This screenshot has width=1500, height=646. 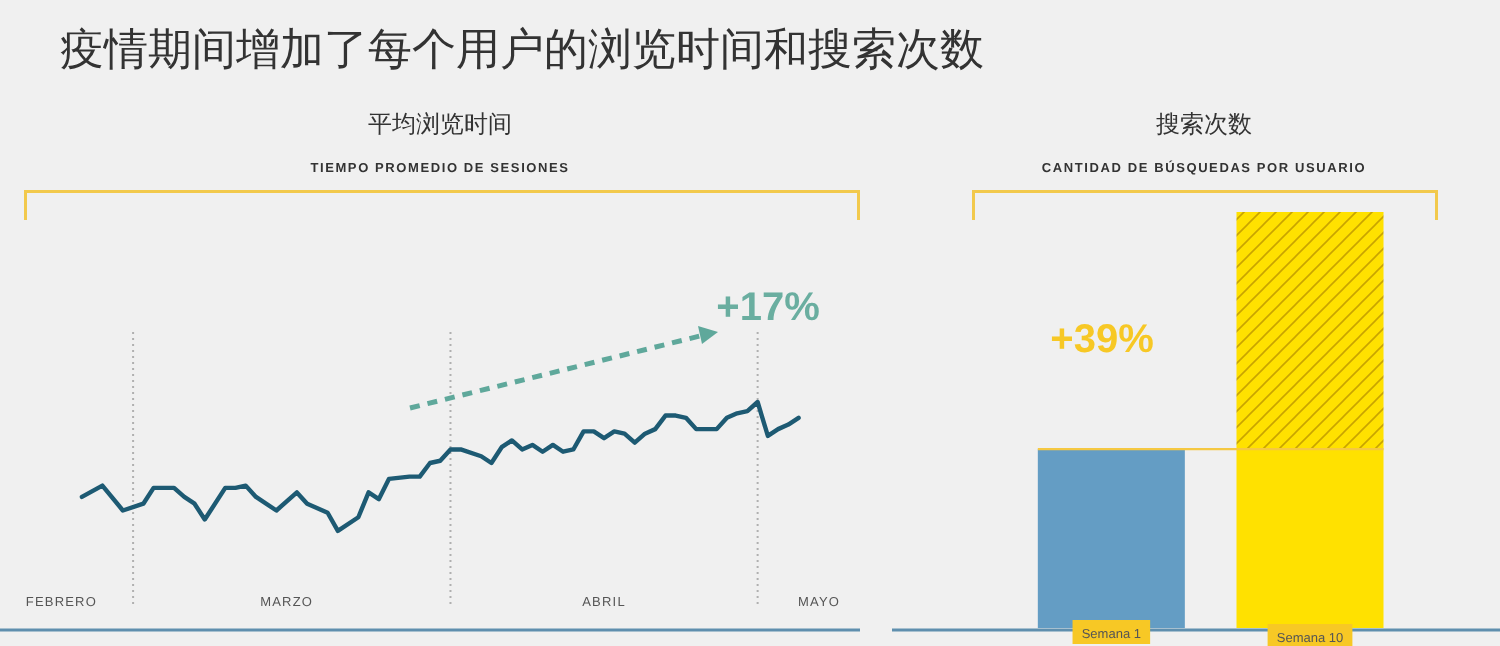 I want to click on chart-title: 平均浏览时间, so click(x=440, y=124).